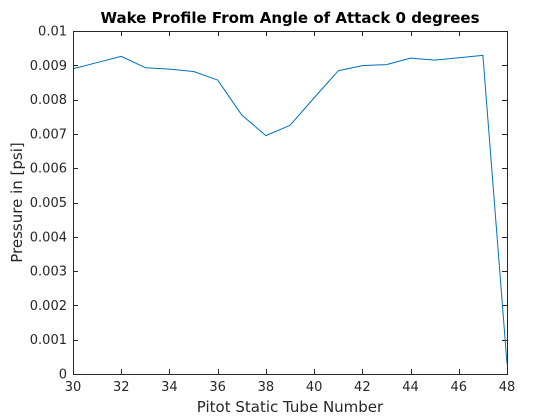 This screenshot has width=560, height=420. Describe the element at coordinates (217, 387) in the screenshot. I see `x-tick-label: 36` at that location.